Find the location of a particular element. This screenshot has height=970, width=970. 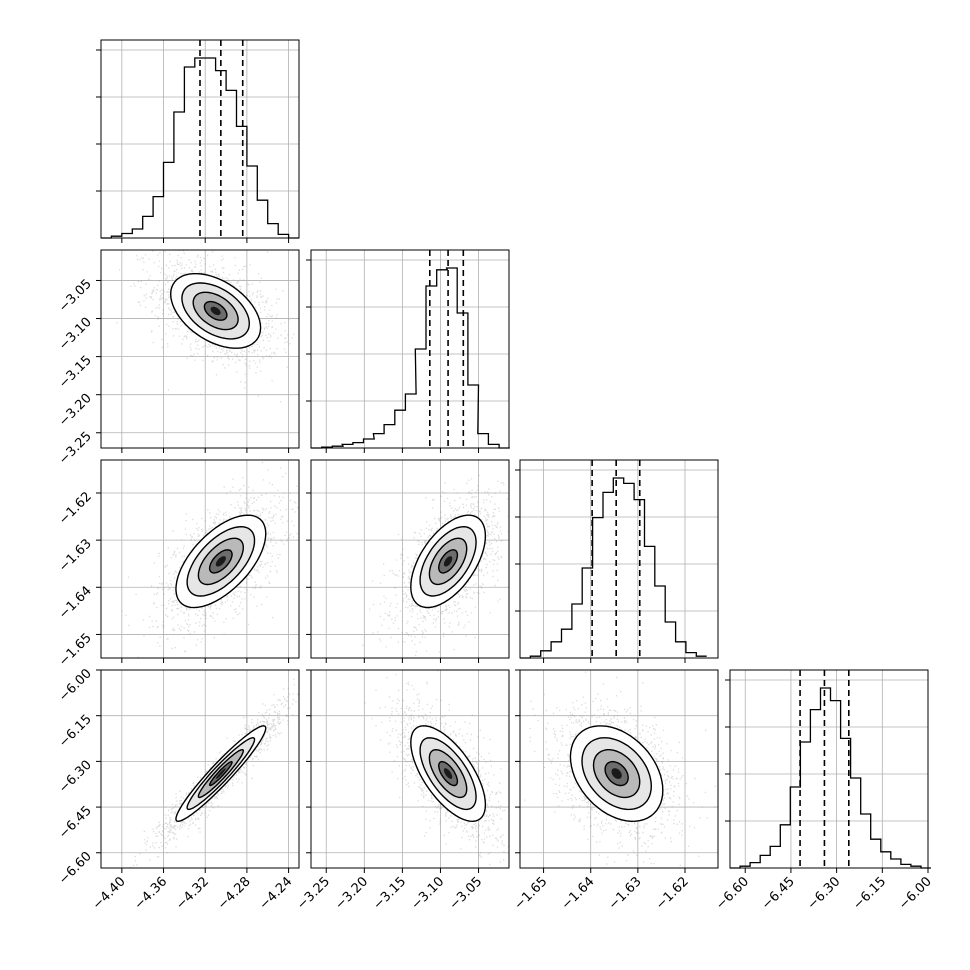

y-tick-label: −3.10 is located at coordinates (75, 334).